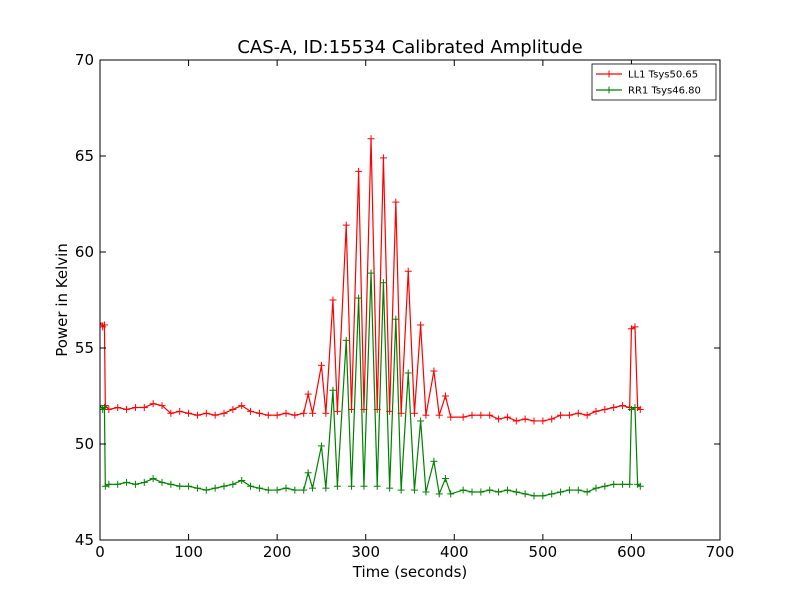 This screenshot has width=800, height=600. I want to click on x-axis-label: Time (seconds), so click(410, 572).